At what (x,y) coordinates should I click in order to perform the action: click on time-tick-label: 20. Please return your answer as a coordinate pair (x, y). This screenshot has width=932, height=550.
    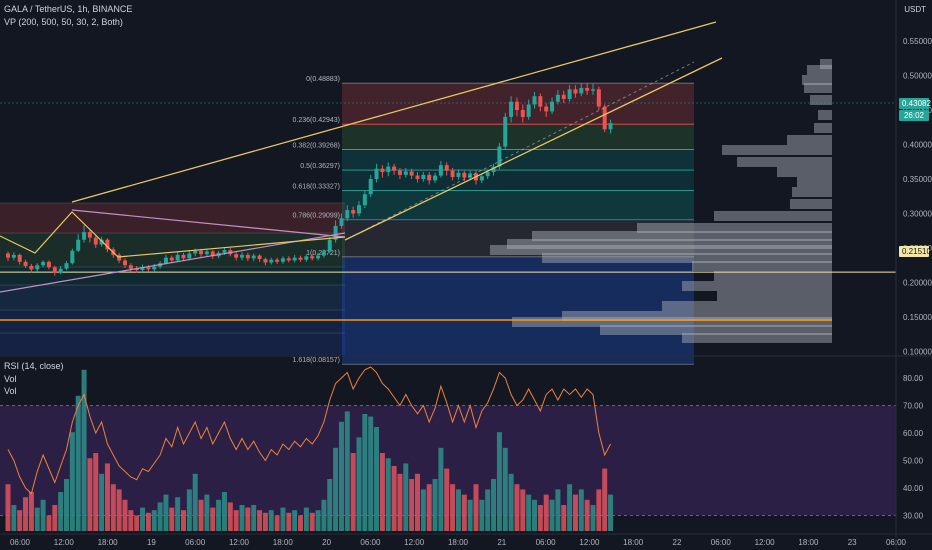
    Looking at the image, I should click on (326, 542).